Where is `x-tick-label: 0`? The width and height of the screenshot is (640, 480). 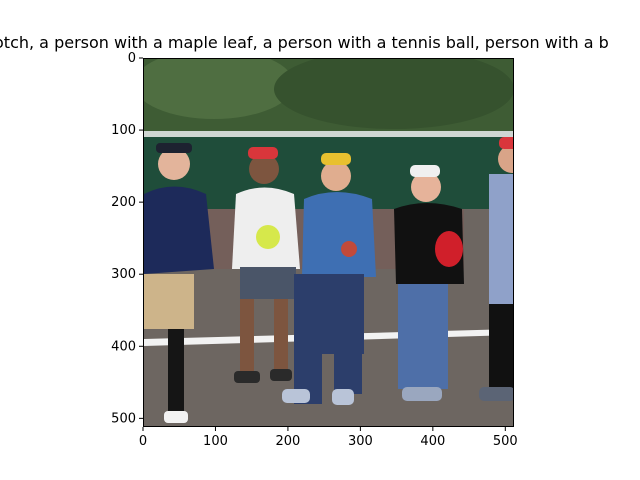 x-tick-label: 0 is located at coordinates (143, 441).